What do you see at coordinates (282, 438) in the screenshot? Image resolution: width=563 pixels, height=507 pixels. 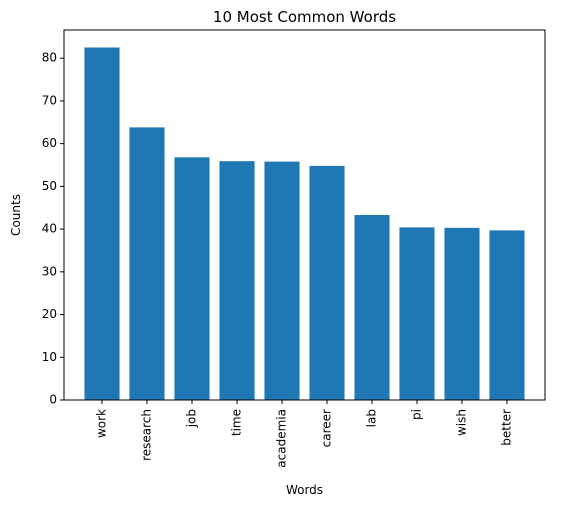 I see `x-tick-label-academia: academia` at bounding box center [282, 438].